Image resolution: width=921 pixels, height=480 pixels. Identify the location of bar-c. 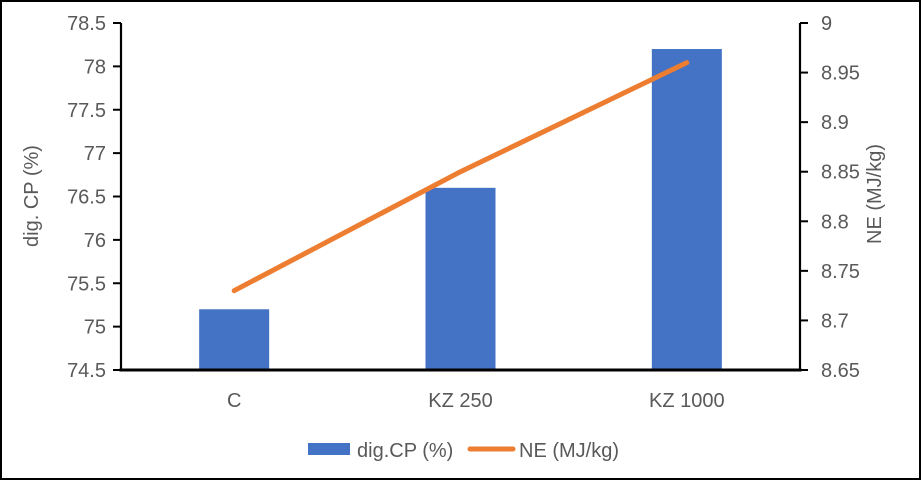
(234, 339).